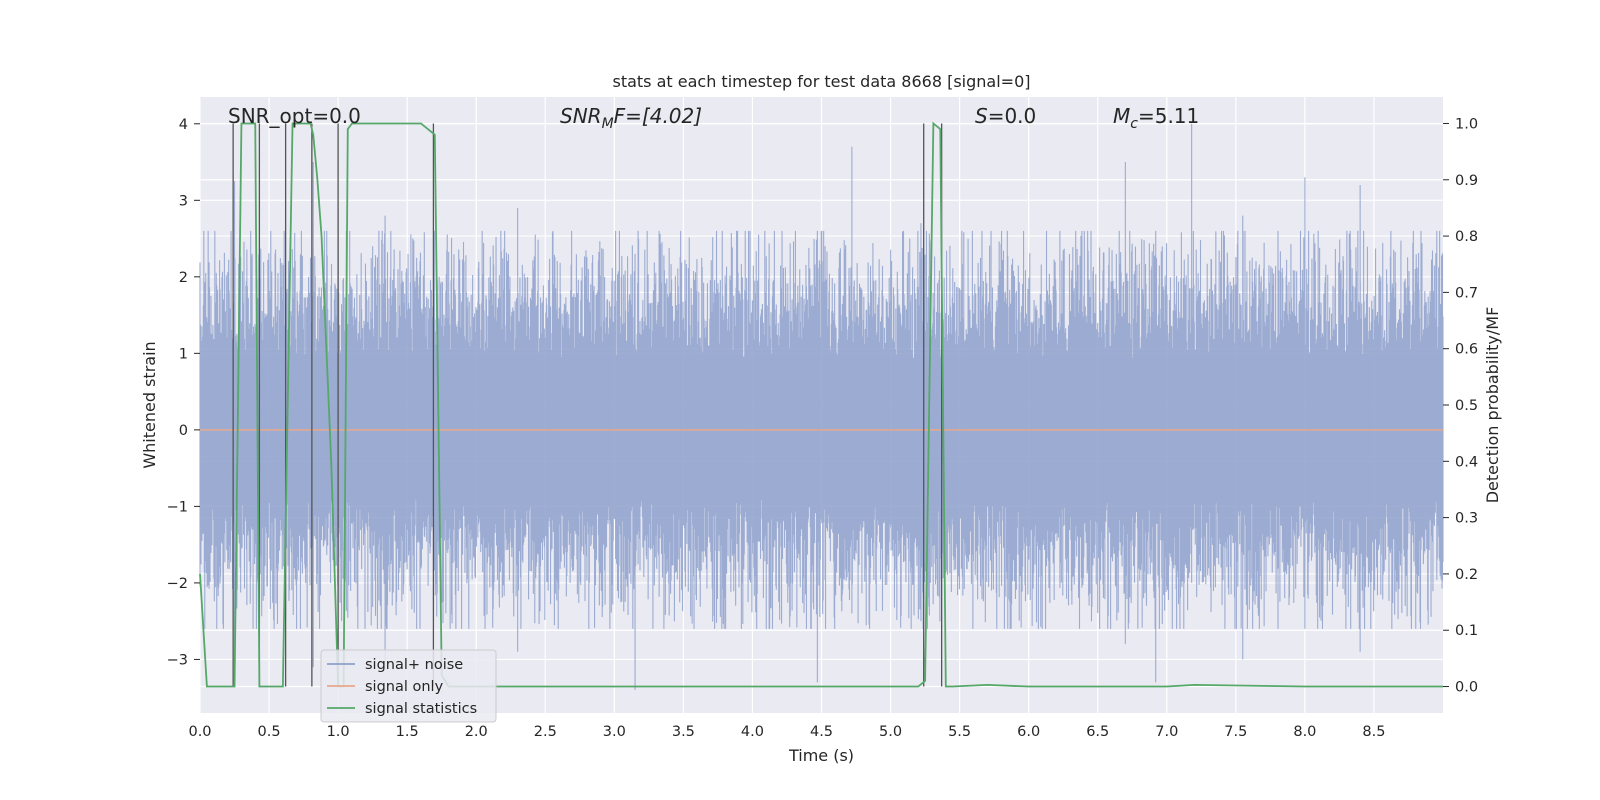 The width and height of the screenshot is (1600, 800). What do you see at coordinates (404, 687) in the screenshot?
I see `legend-label: signal only` at bounding box center [404, 687].